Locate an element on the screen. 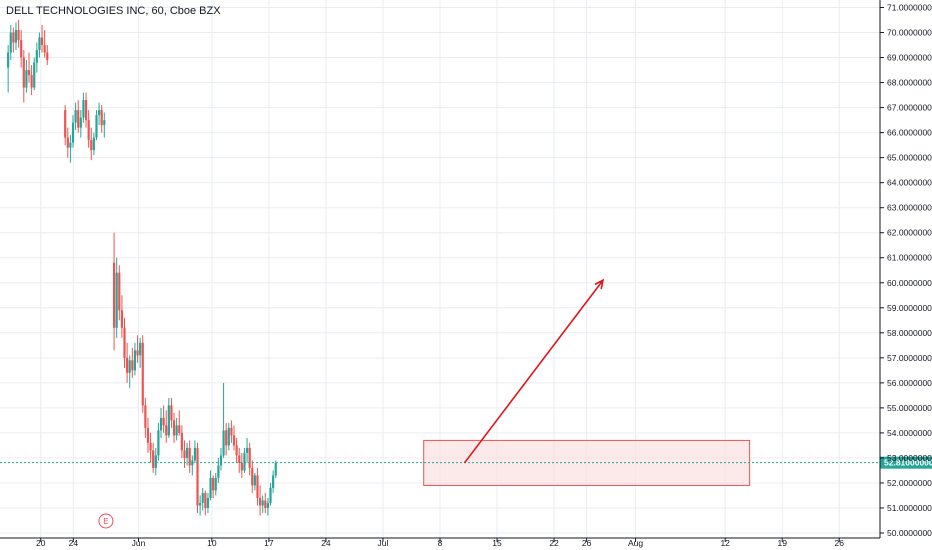 The height and width of the screenshot is (550, 932). y-tick-label: 71.00000000 is located at coordinates (909, 8).